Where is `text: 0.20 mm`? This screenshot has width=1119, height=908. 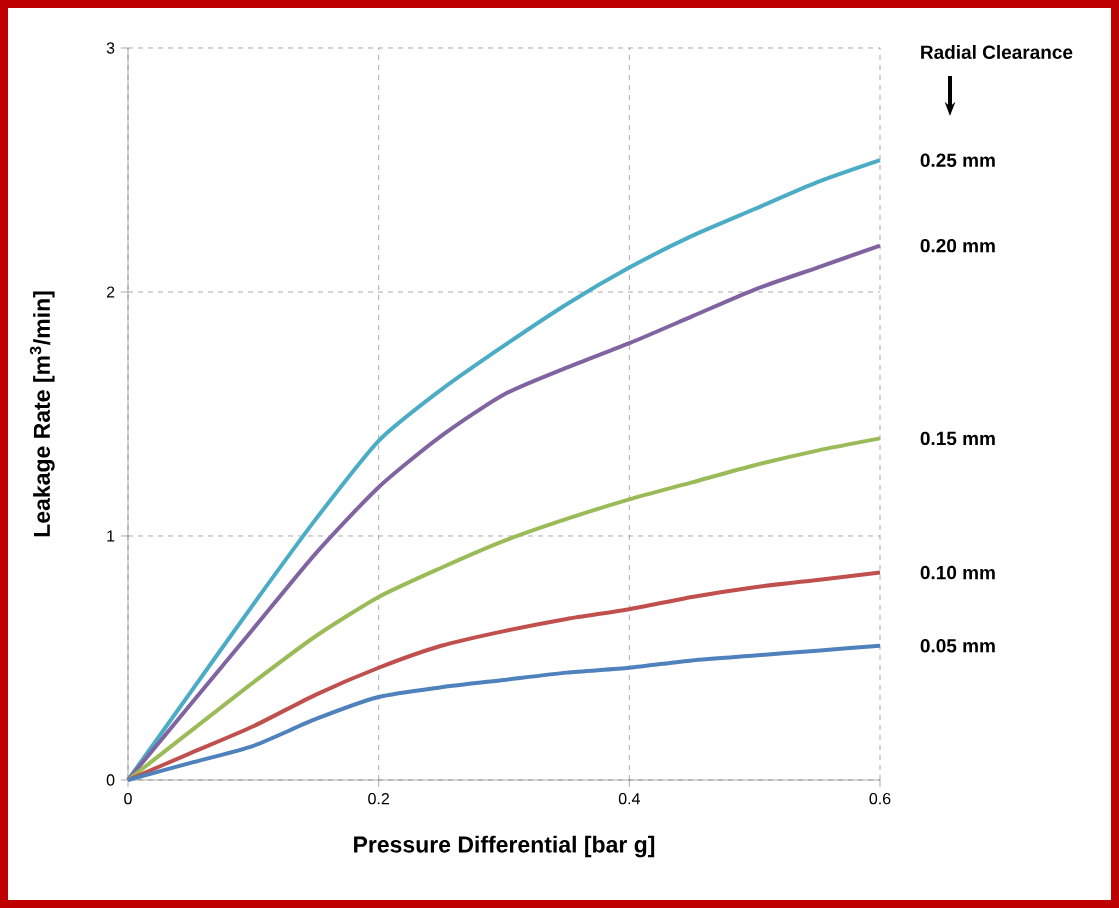 text: 0.20 mm is located at coordinates (957, 245).